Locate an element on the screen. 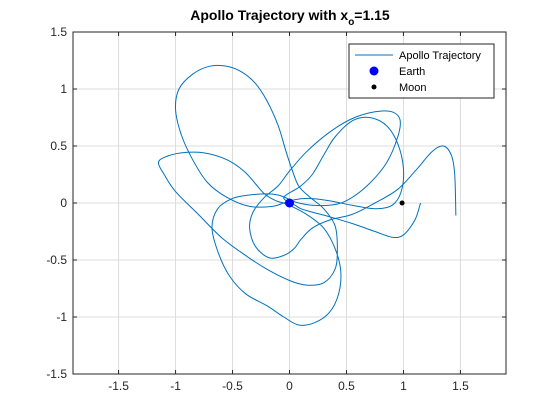 This screenshot has width=560, height=420. legend-earth-swatch is located at coordinates (374, 71).